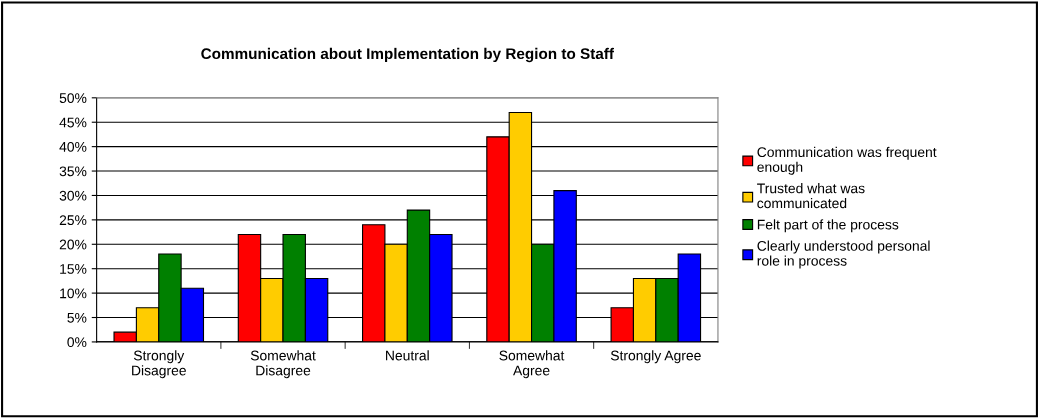 Image resolution: width=1039 pixels, height=418 pixels. I want to click on y-tick-label: 35%, so click(73, 171).